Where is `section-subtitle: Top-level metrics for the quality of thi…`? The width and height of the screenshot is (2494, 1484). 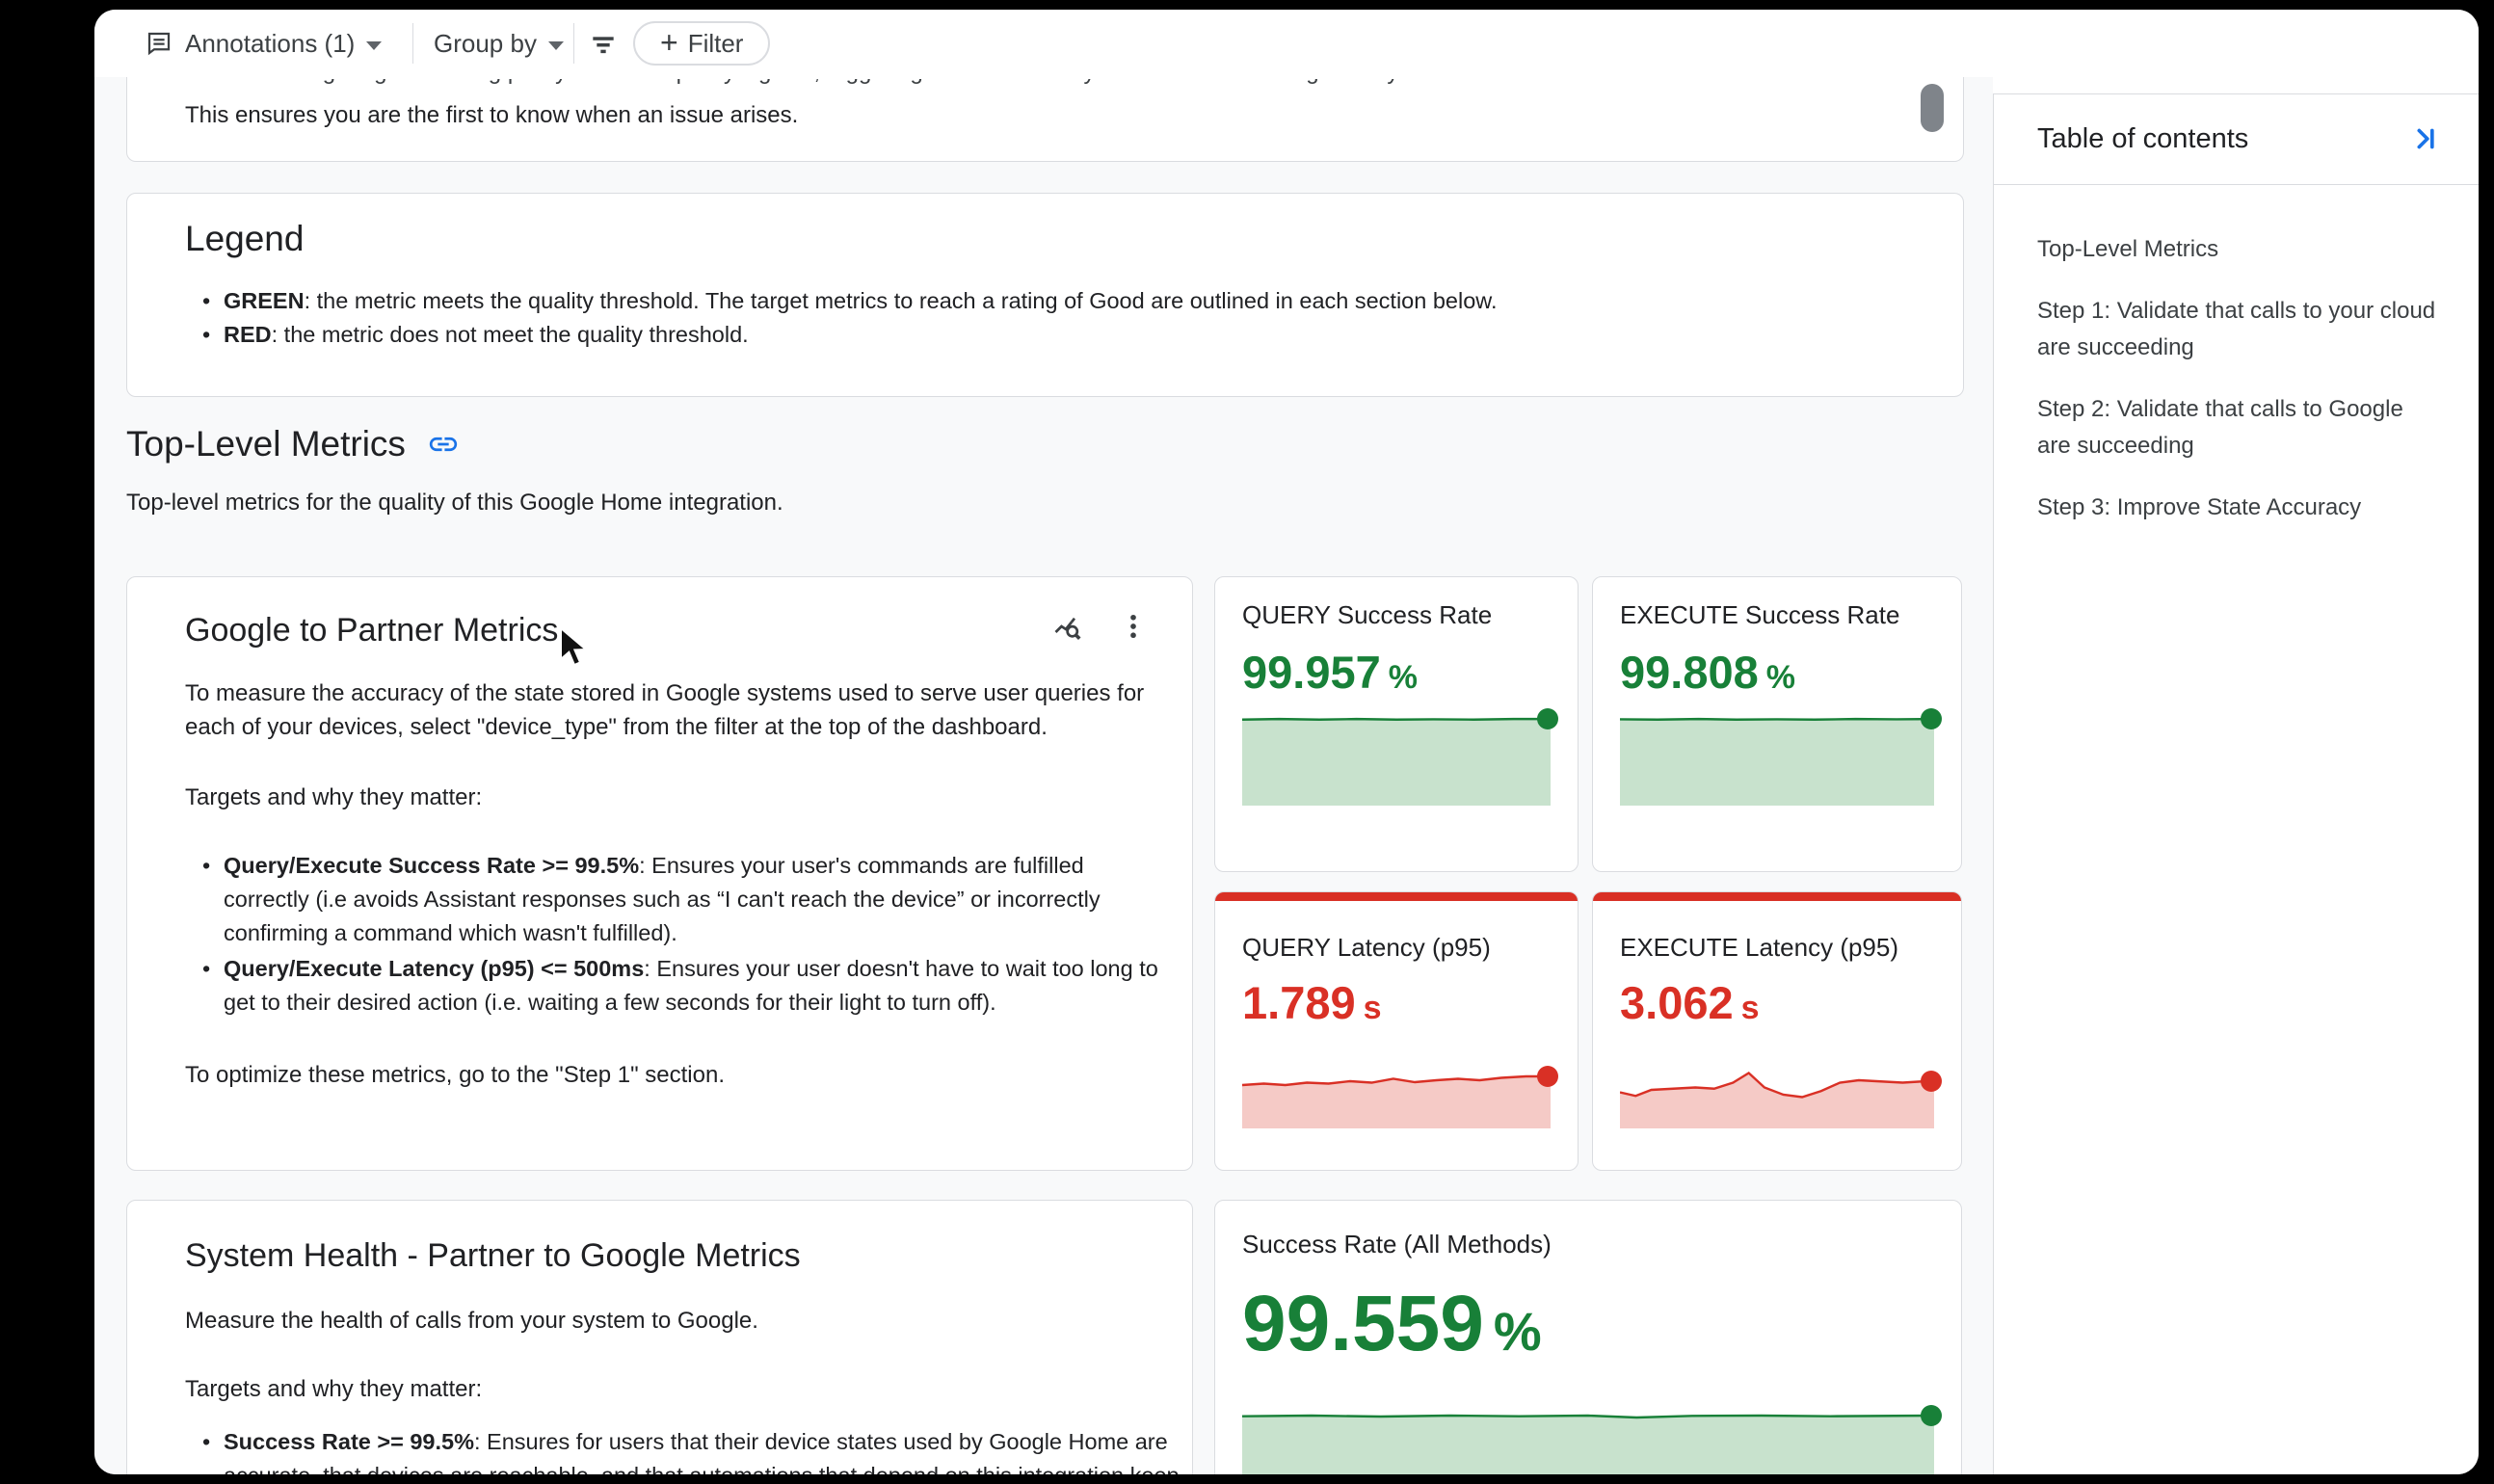 section-subtitle: Top-level metrics for the quality of thi… is located at coordinates (454, 503).